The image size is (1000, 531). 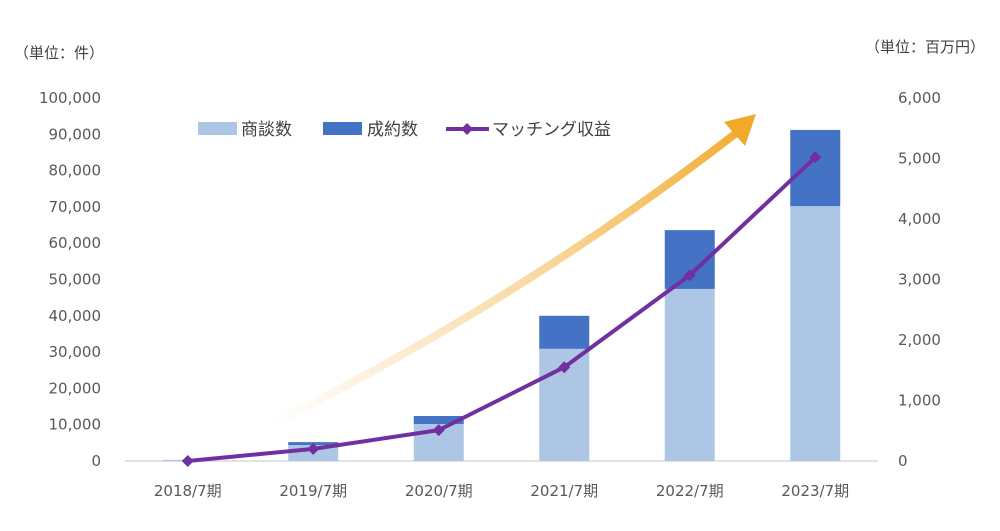 What do you see at coordinates (815, 491) in the screenshot?
I see `x-tick-label: 2023/7期` at bounding box center [815, 491].